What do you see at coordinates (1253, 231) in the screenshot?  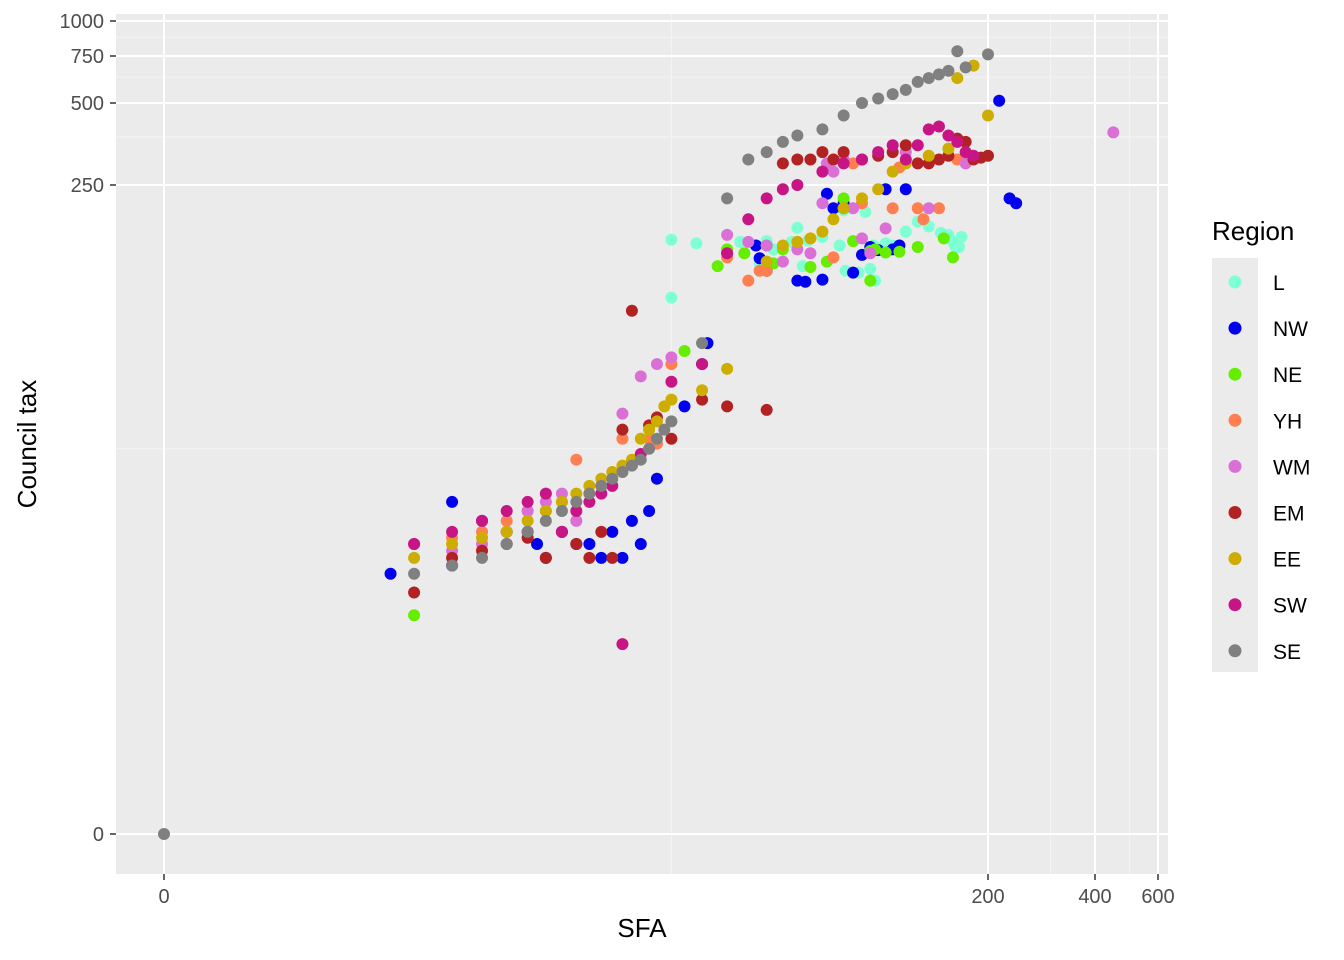 I see `legend-title: Region` at bounding box center [1253, 231].